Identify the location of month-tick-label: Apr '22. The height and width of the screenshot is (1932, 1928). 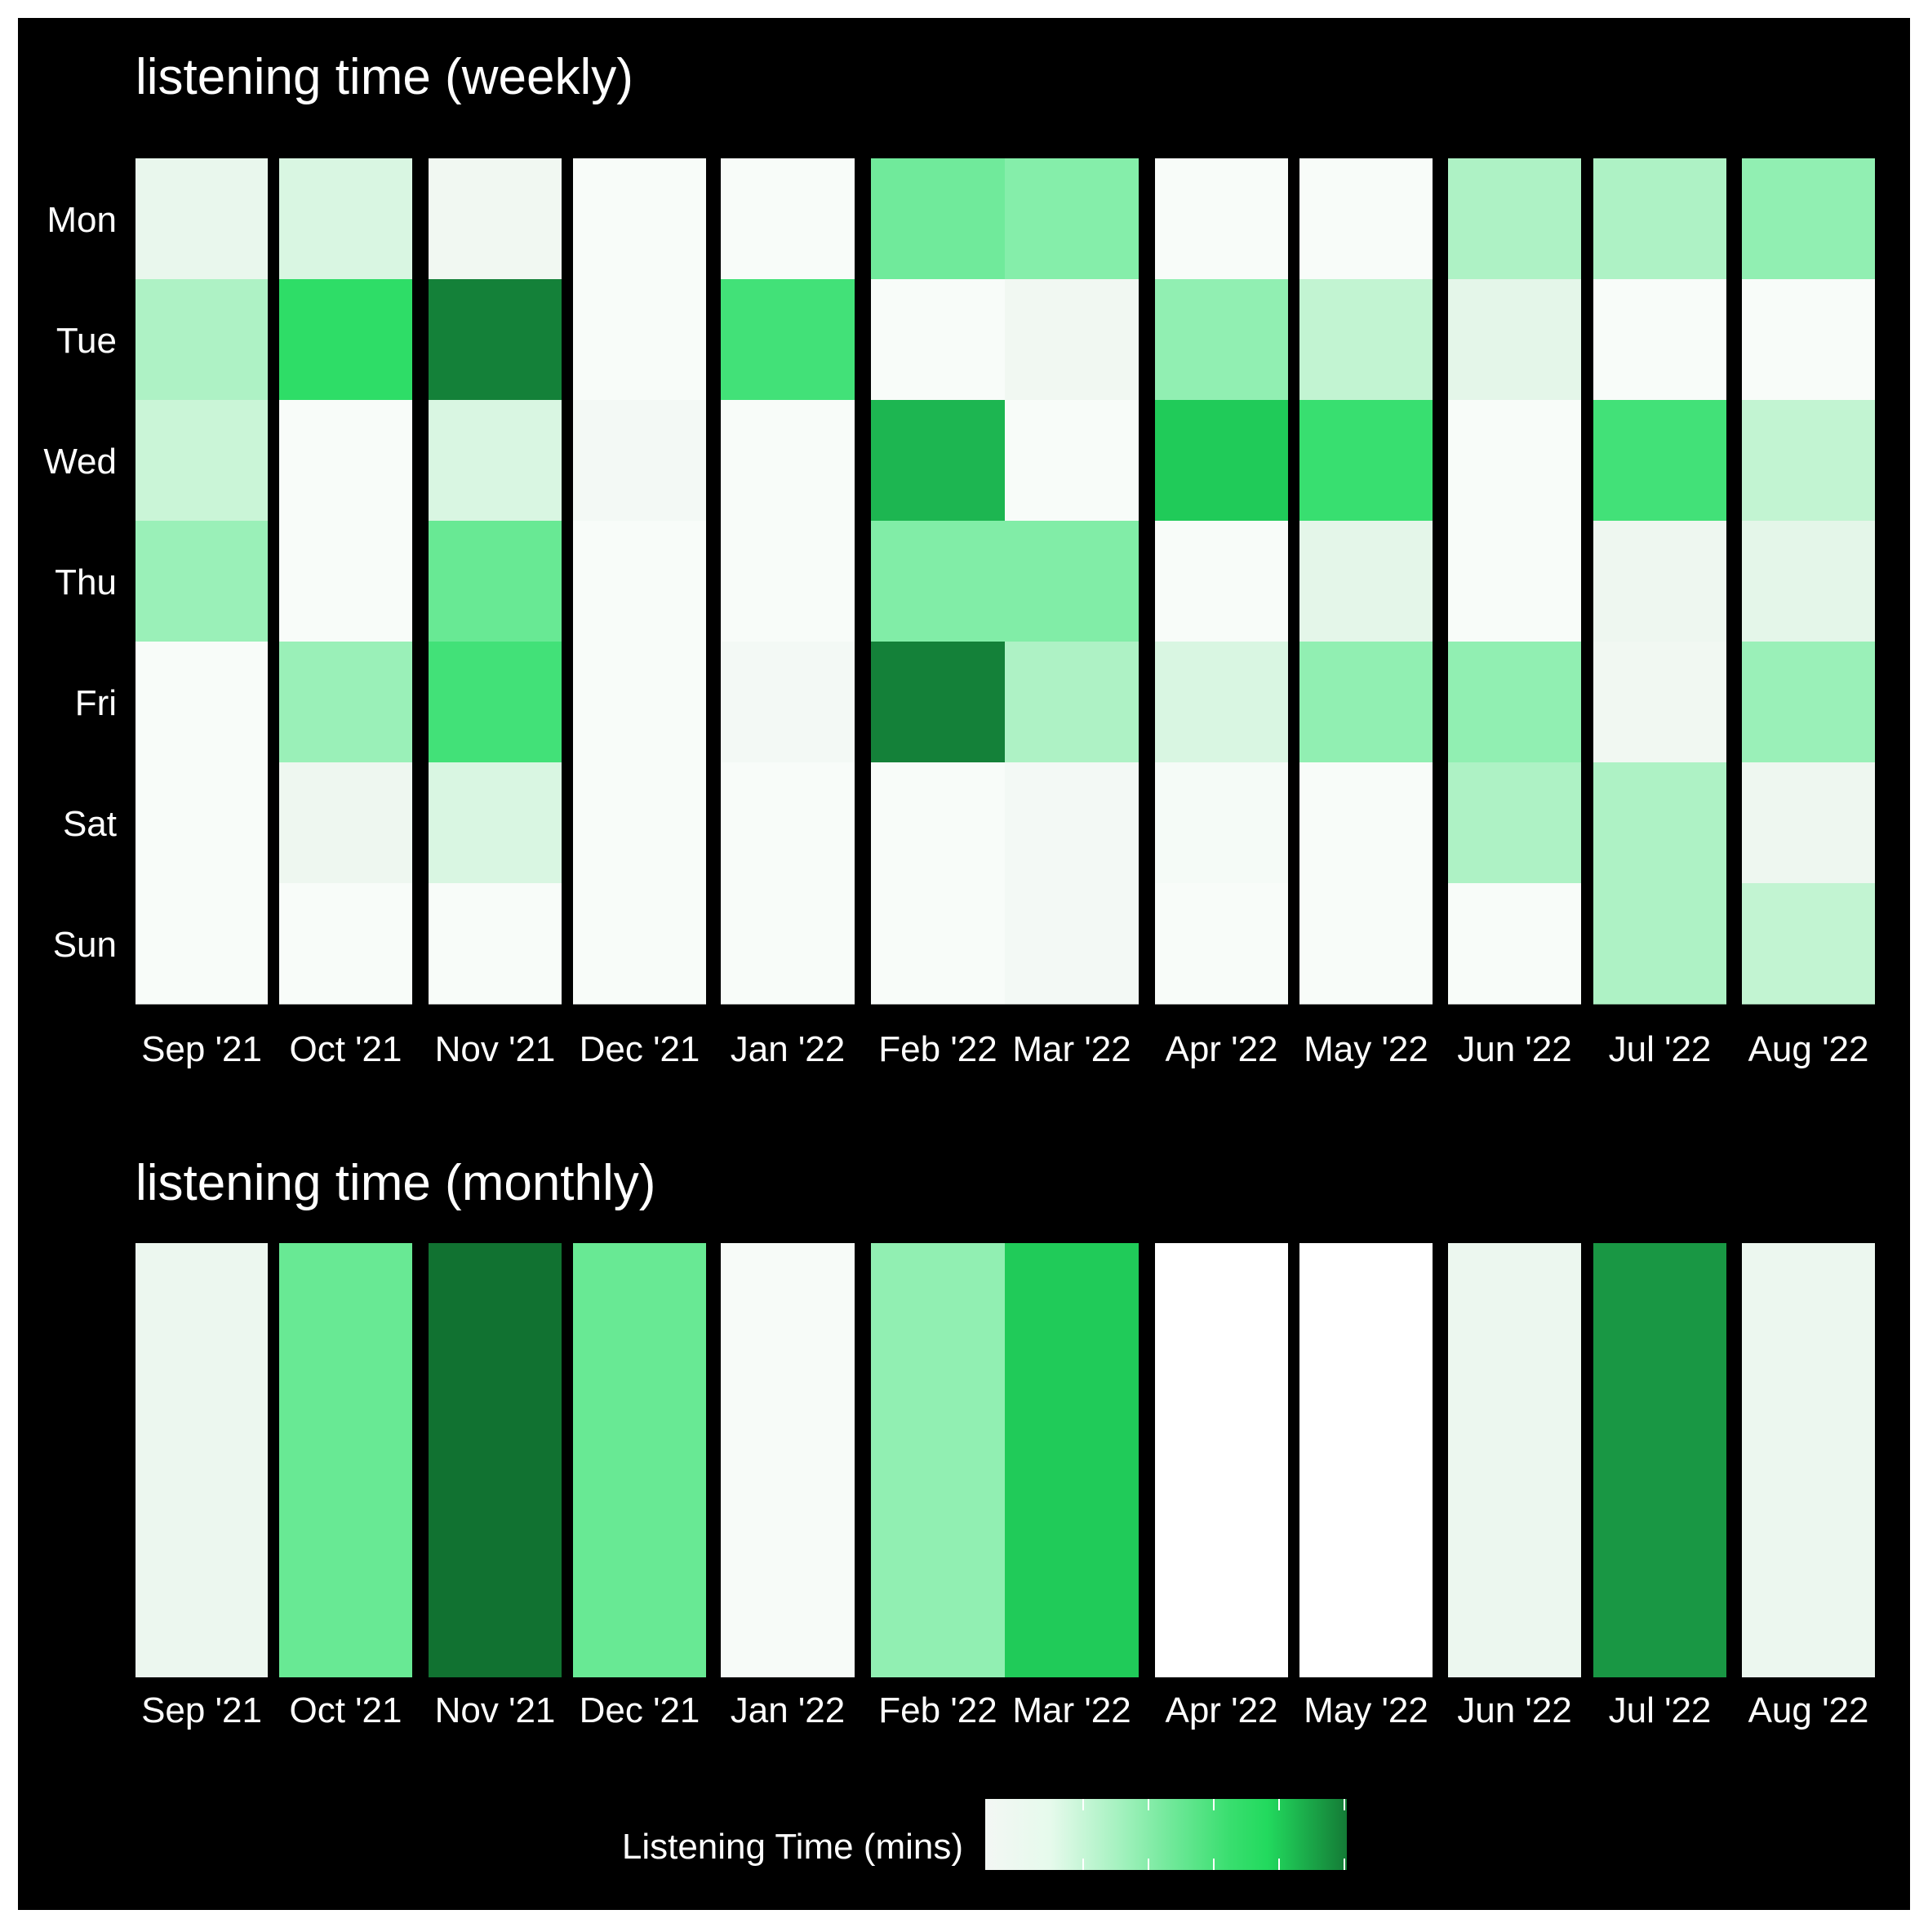
(1221, 1710).